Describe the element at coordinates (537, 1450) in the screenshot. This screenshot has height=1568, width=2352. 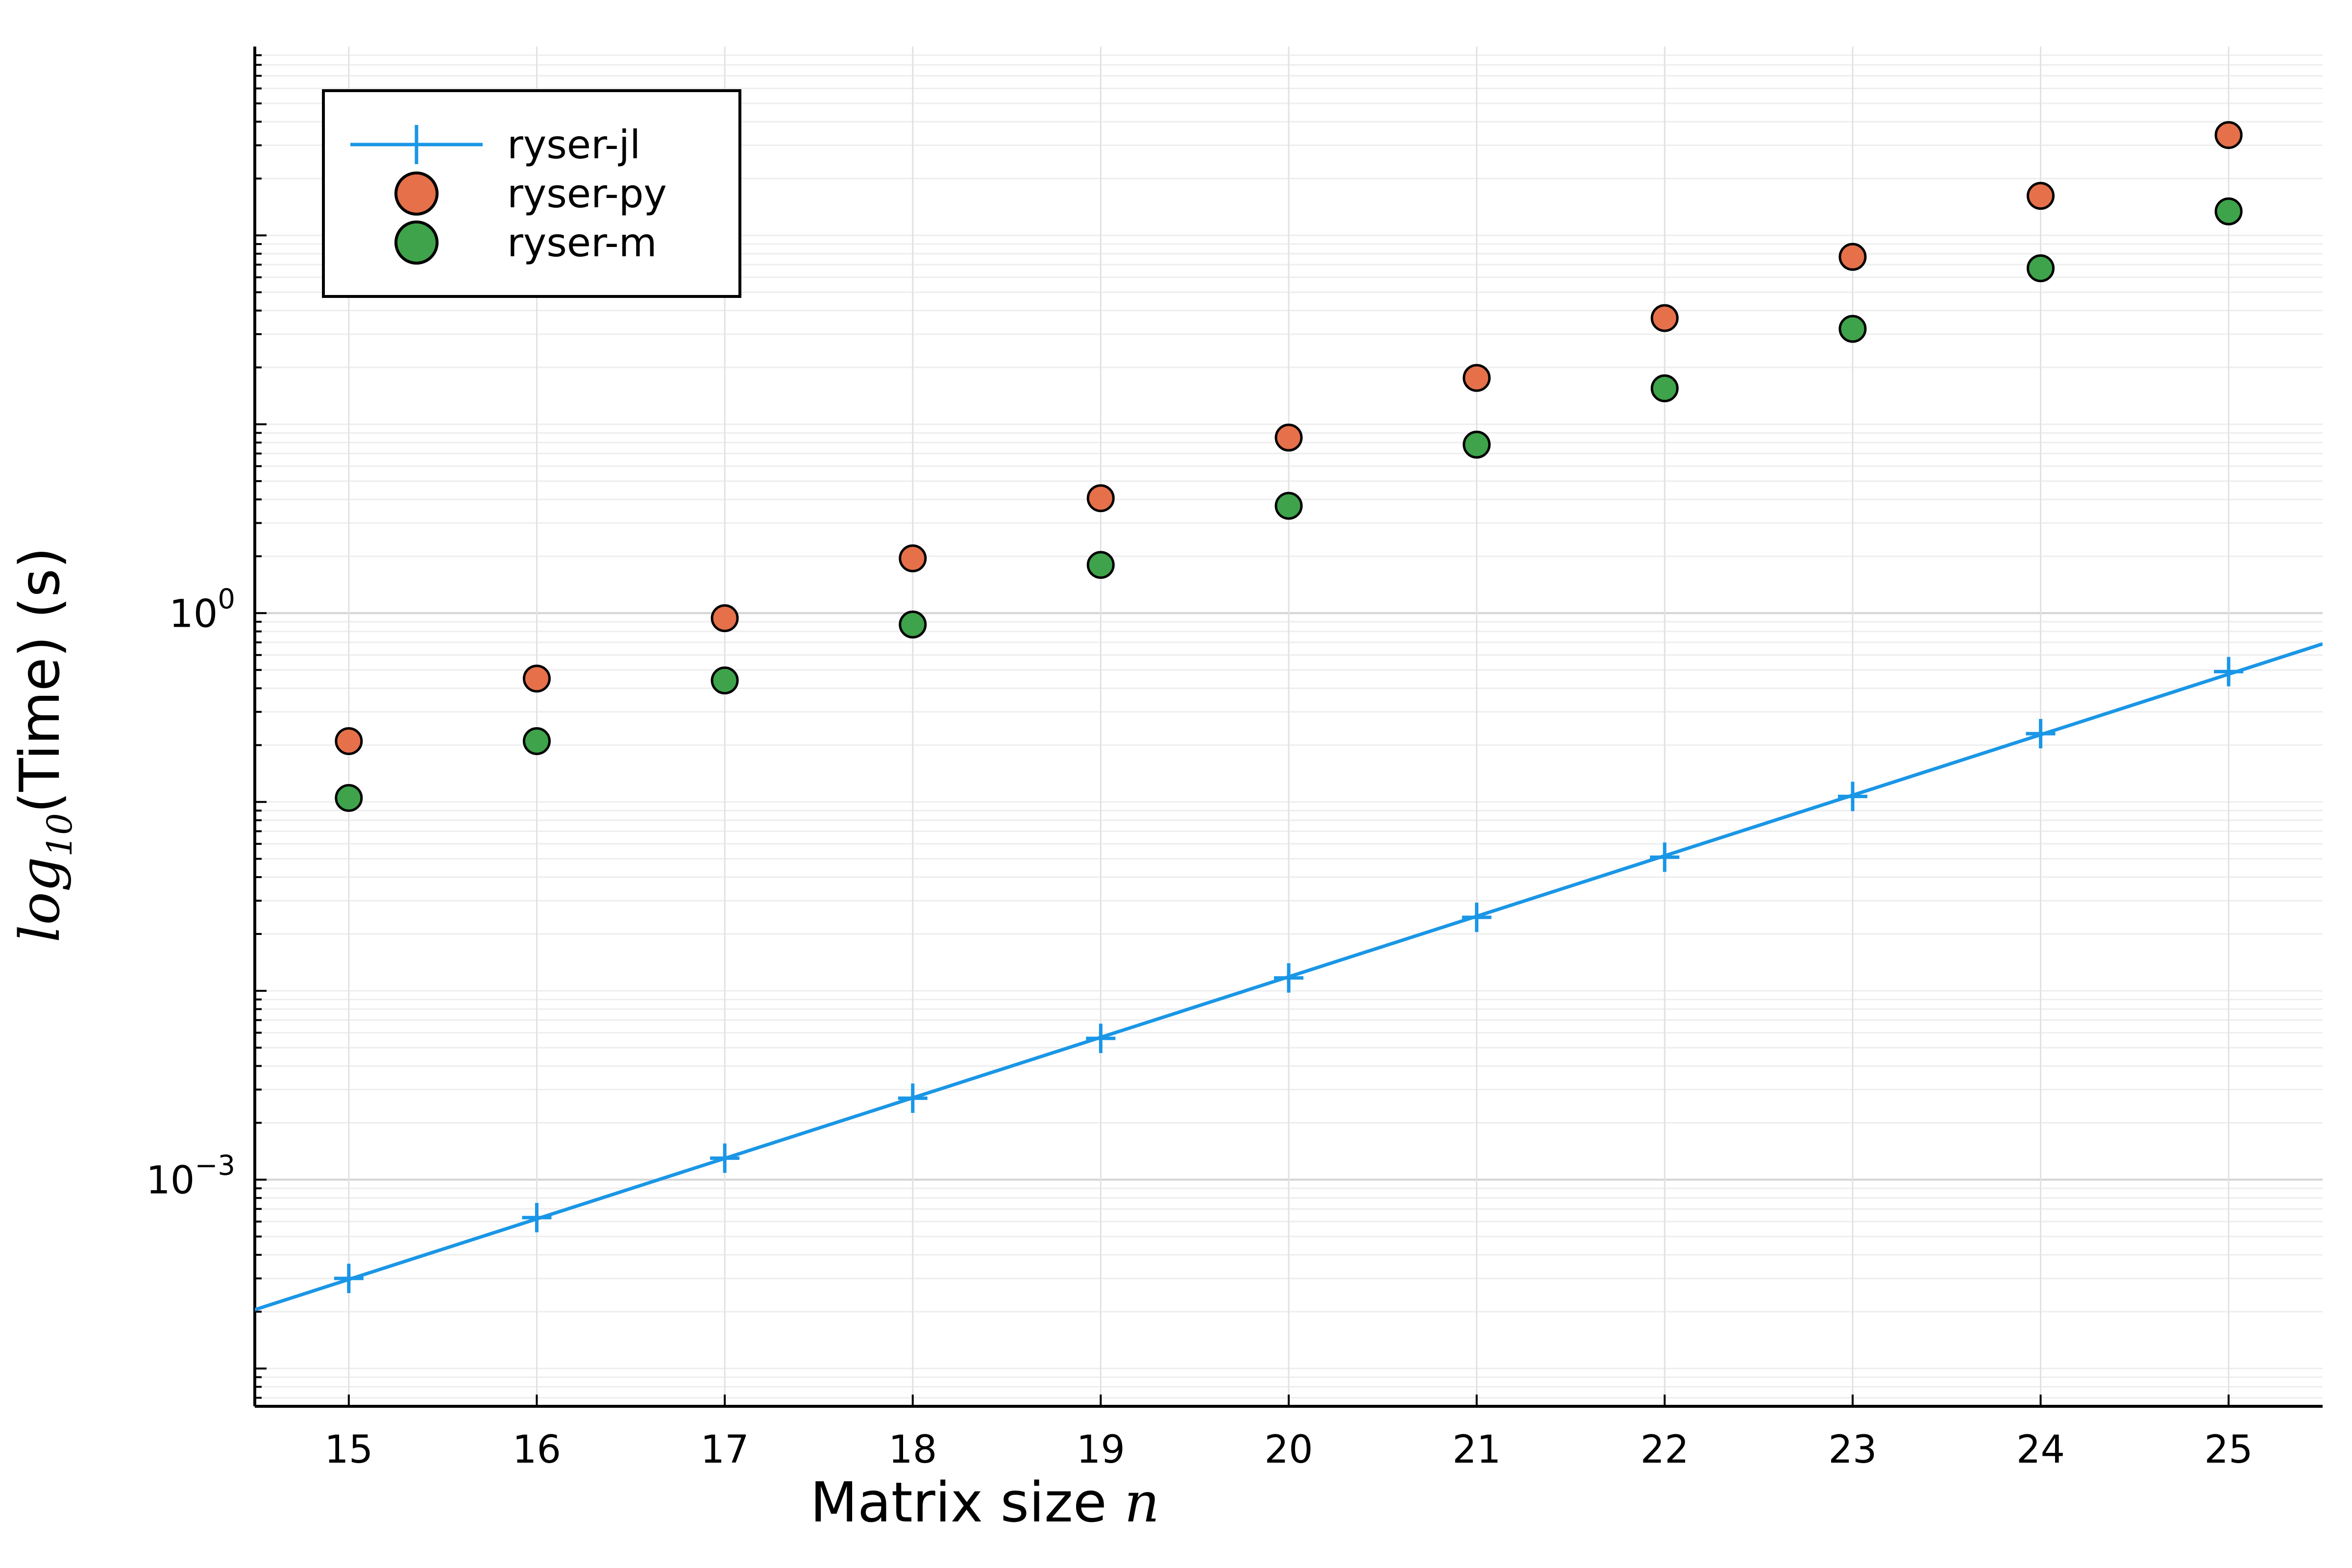
I see `x-tick-label: 16` at that location.